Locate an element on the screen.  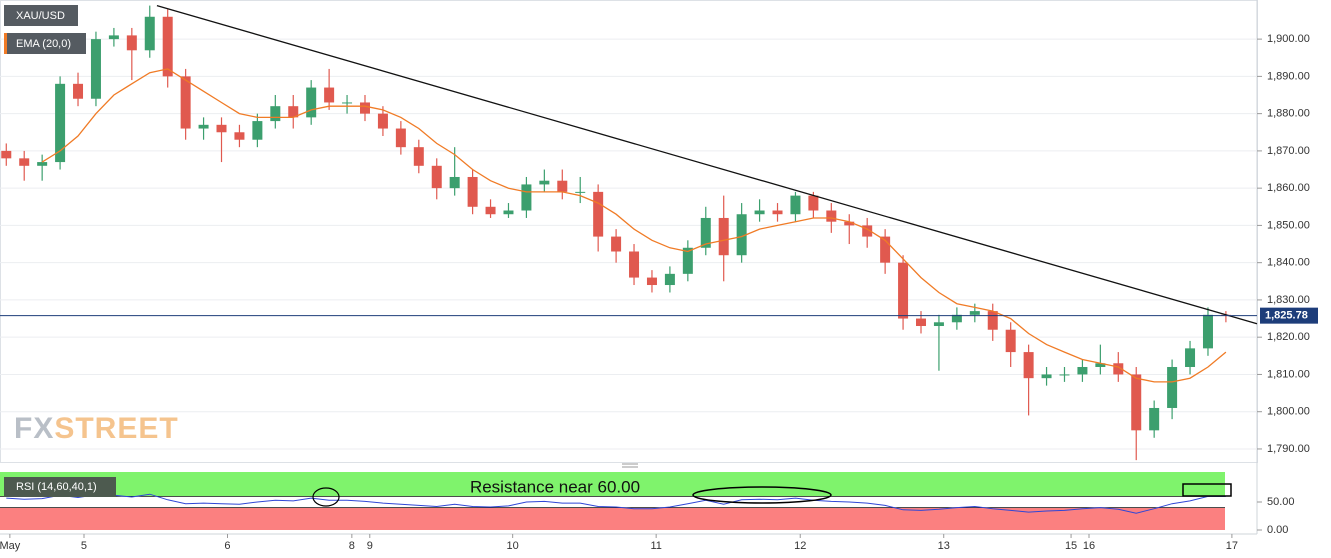
x-tick-label: May is located at coordinates (10, 546).